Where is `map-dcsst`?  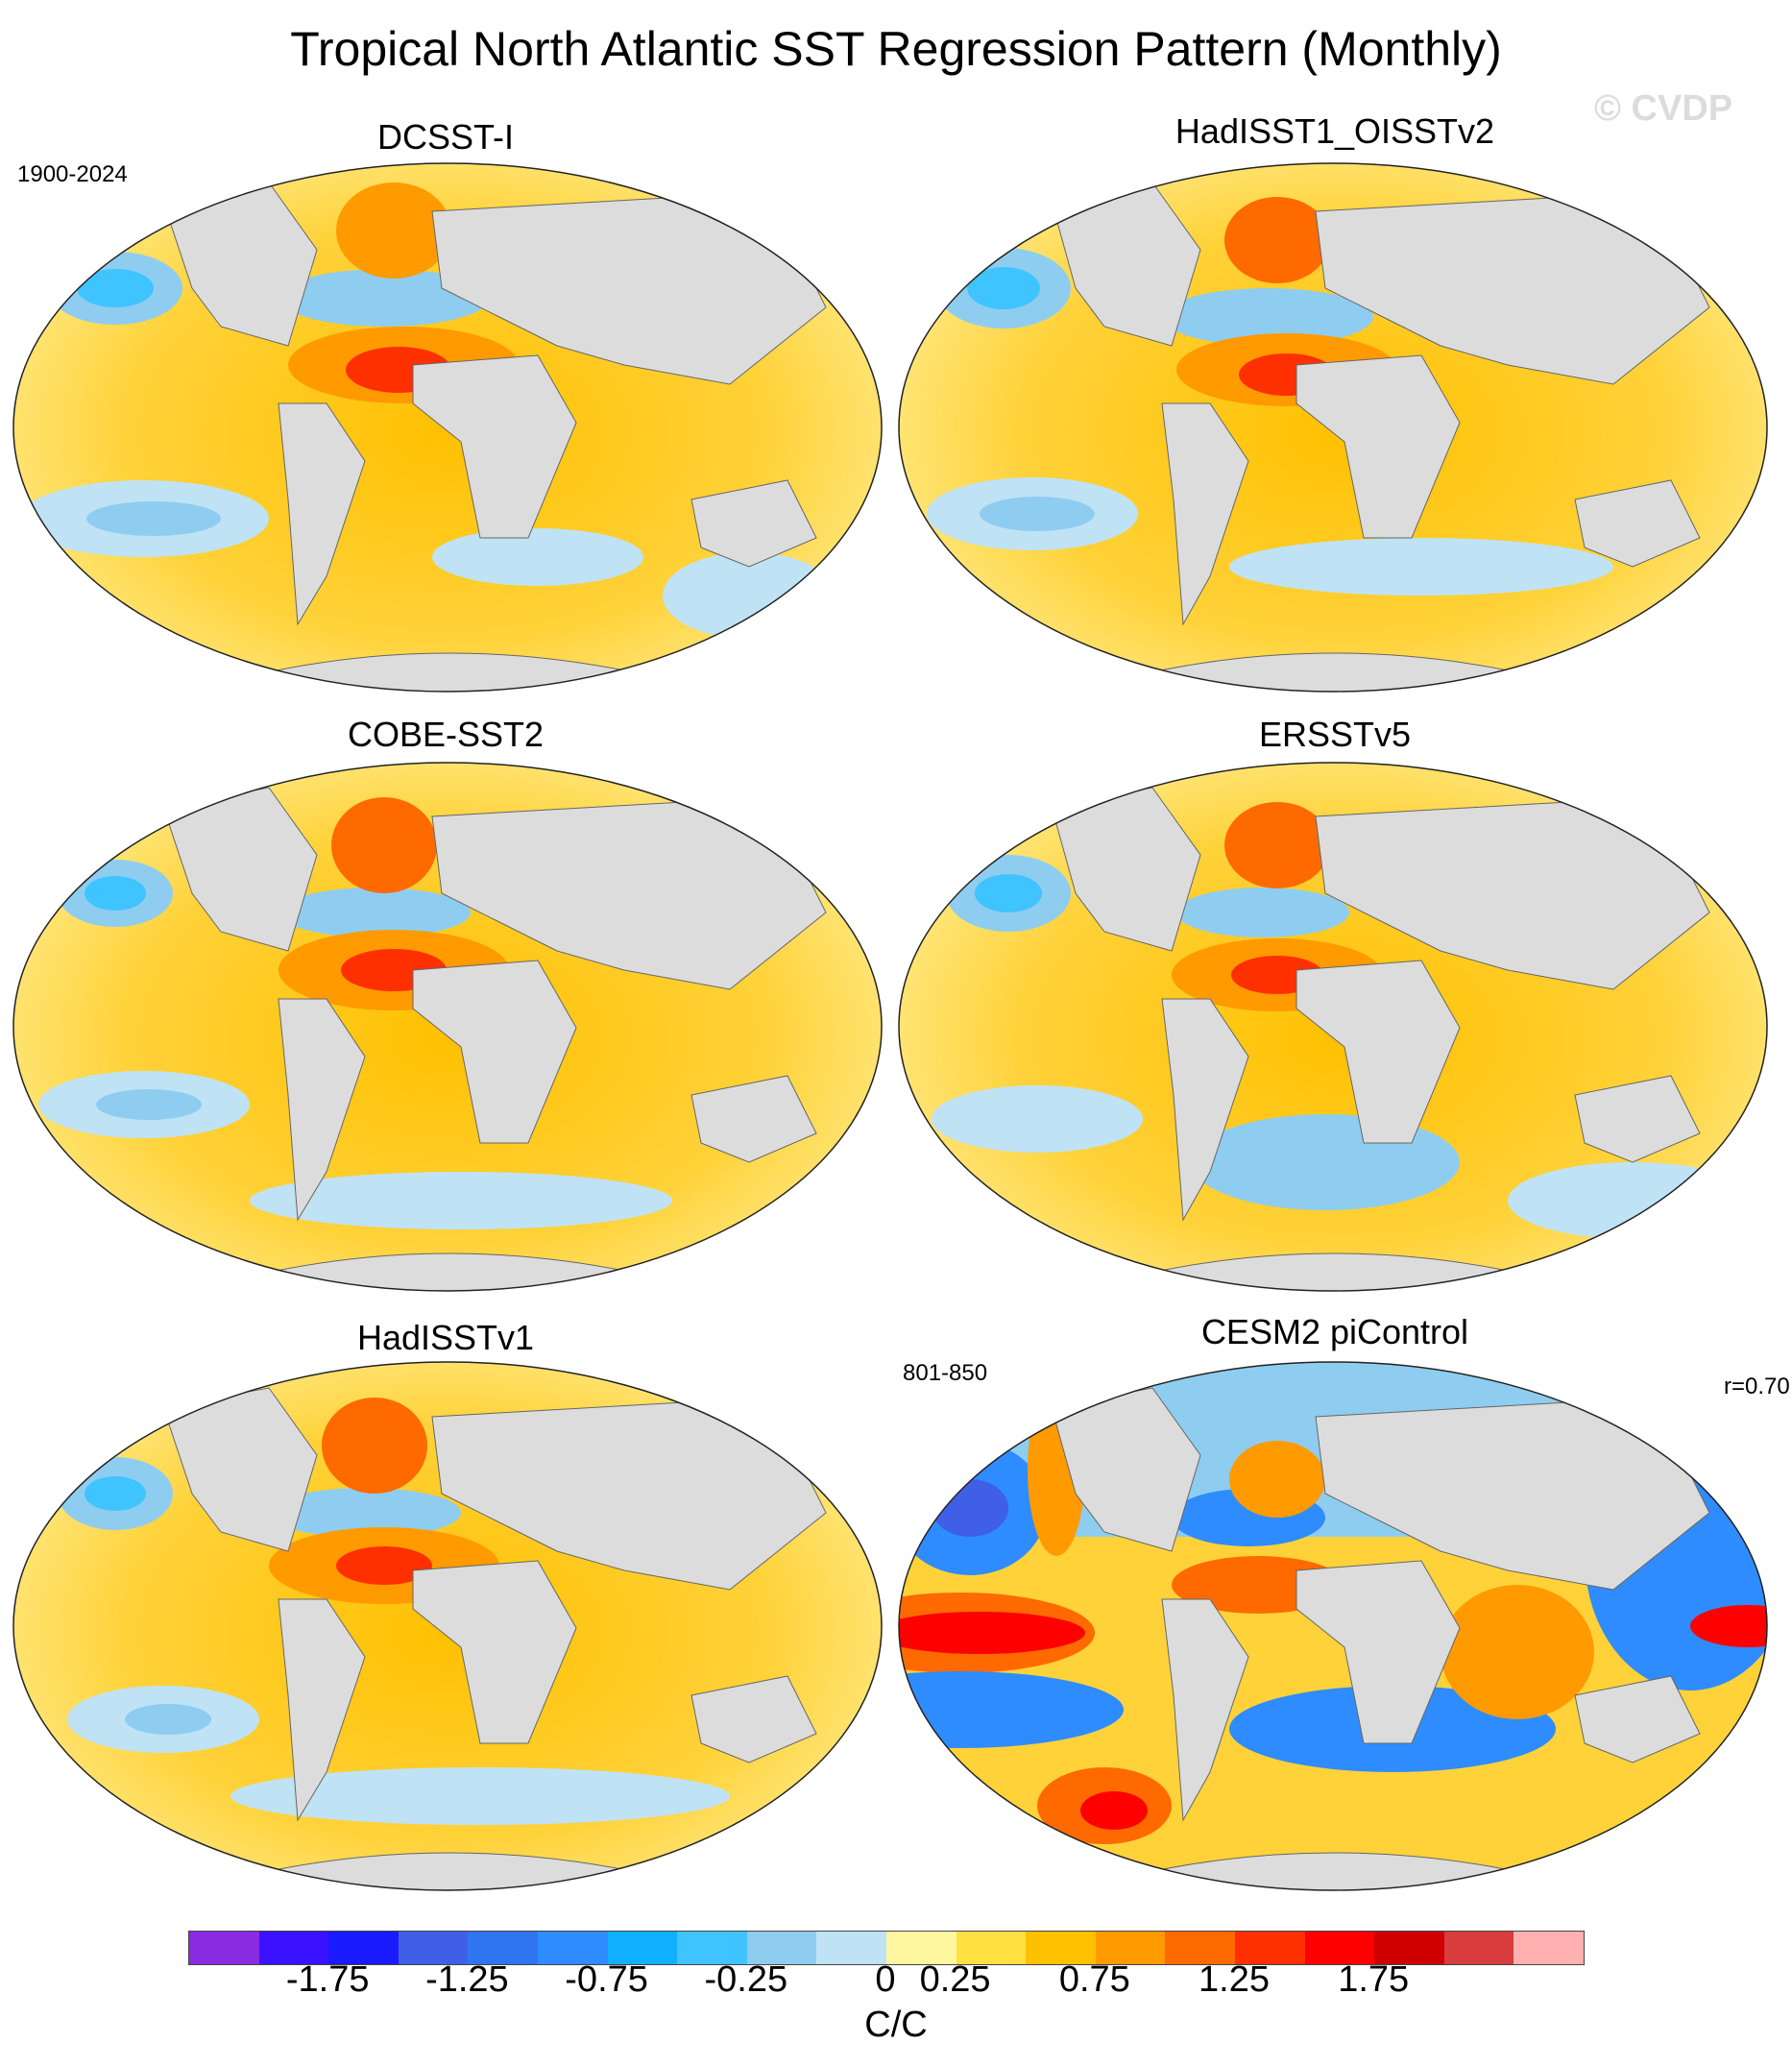 map-dcsst is located at coordinates (447, 427).